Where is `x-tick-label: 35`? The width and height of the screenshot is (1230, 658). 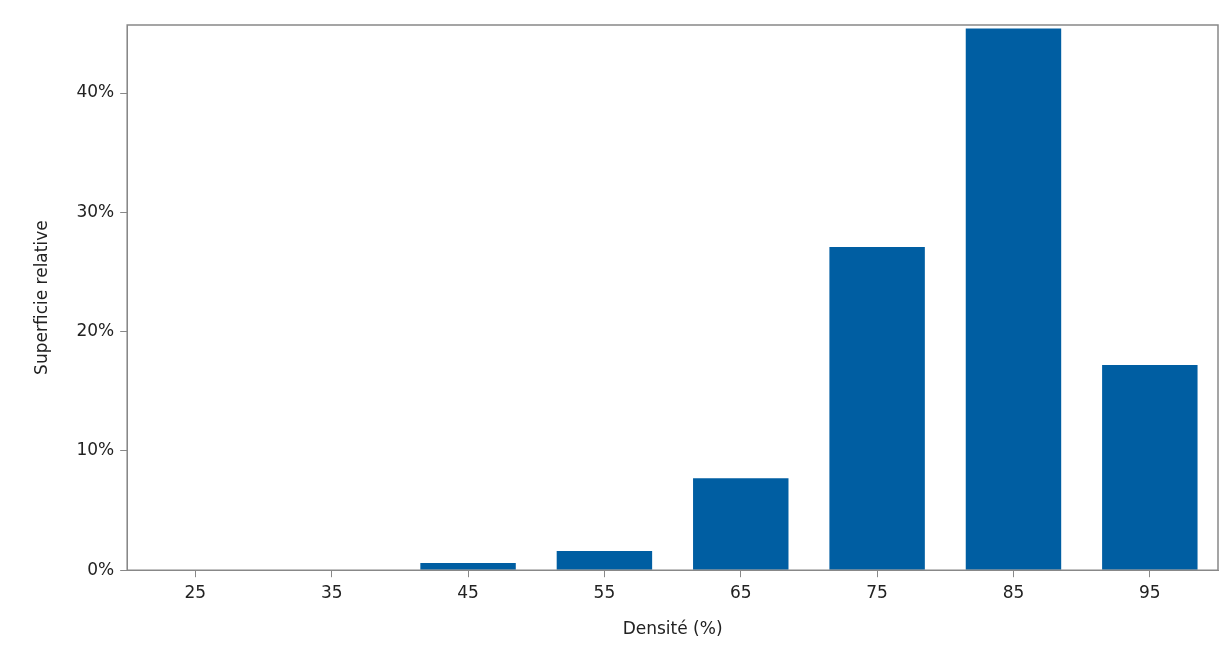 x-tick-label: 35 is located at coordinates (331, 591).